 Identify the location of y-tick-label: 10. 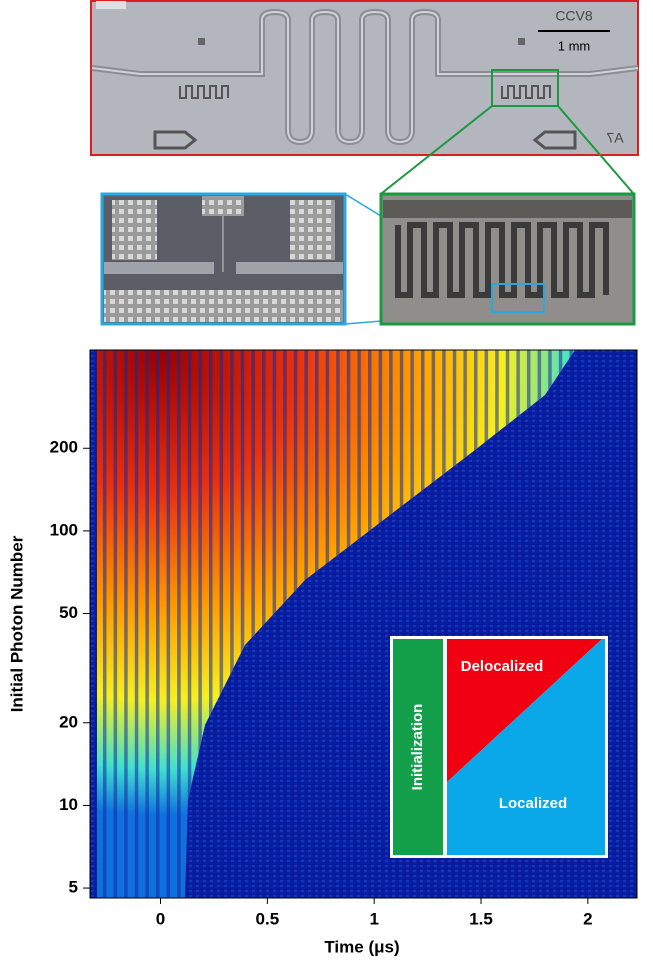
(68, 804).